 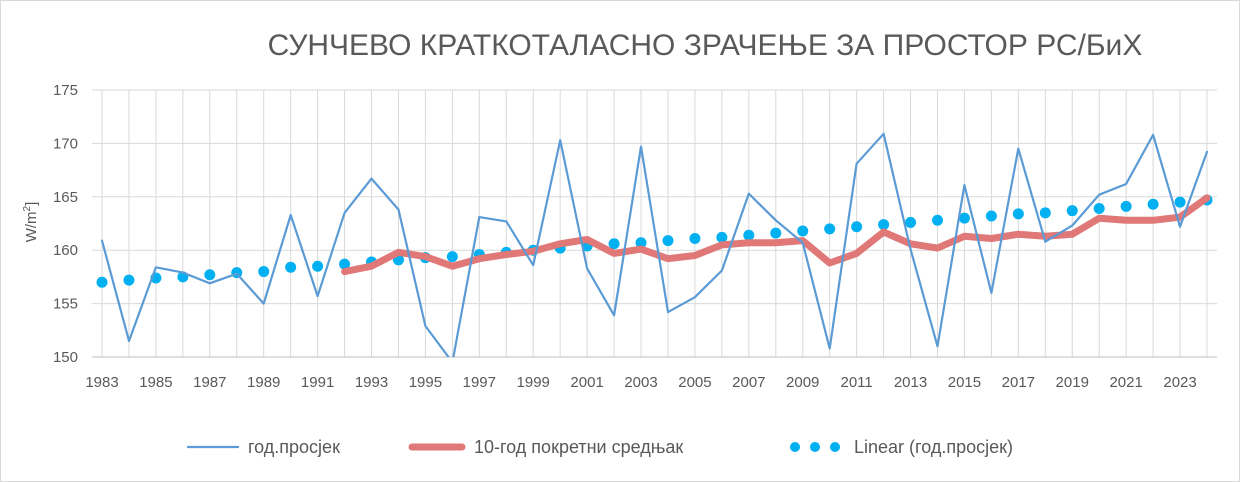 What do you see at coordinates (294, 447) in the screenshot?
I see `legend-label: год.просјек` at bounding box center [294, 447].